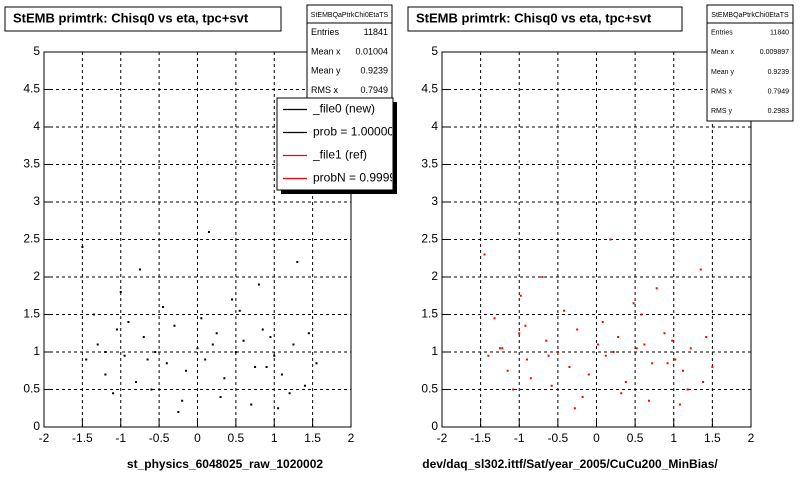 The width and height of the screenshot is (800, 480). What do you see at coordinates (371, 51) in the screenshot?
I see `stats-value: 0.01004` at bounding box center [371, 51].